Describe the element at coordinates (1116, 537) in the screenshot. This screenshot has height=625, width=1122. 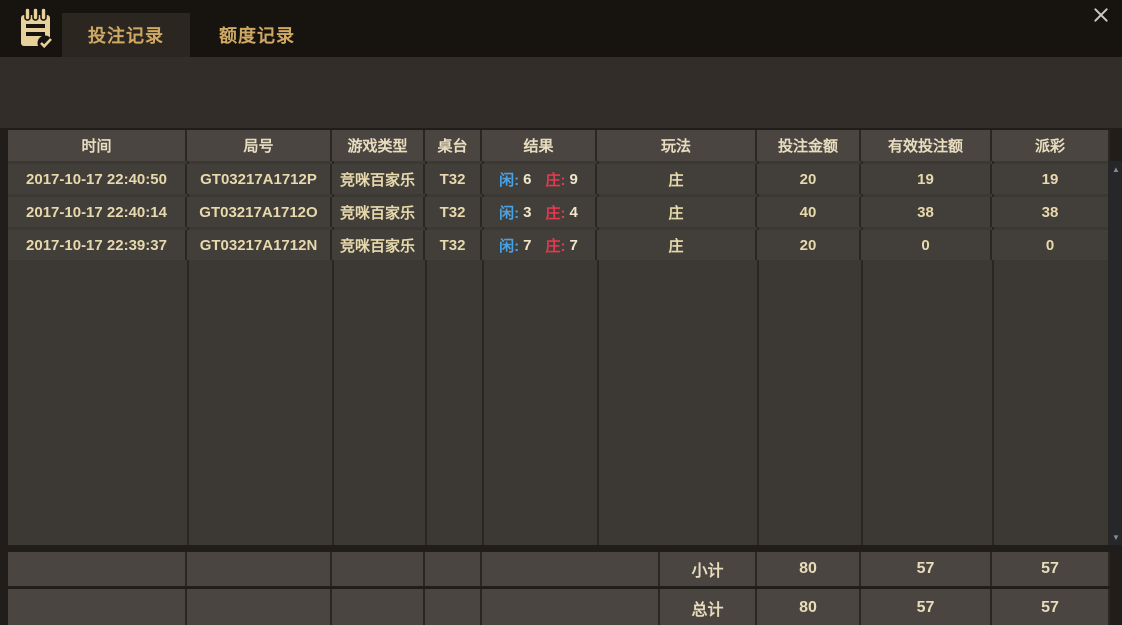
I see `scroll-down-icon: ▼` at that location.